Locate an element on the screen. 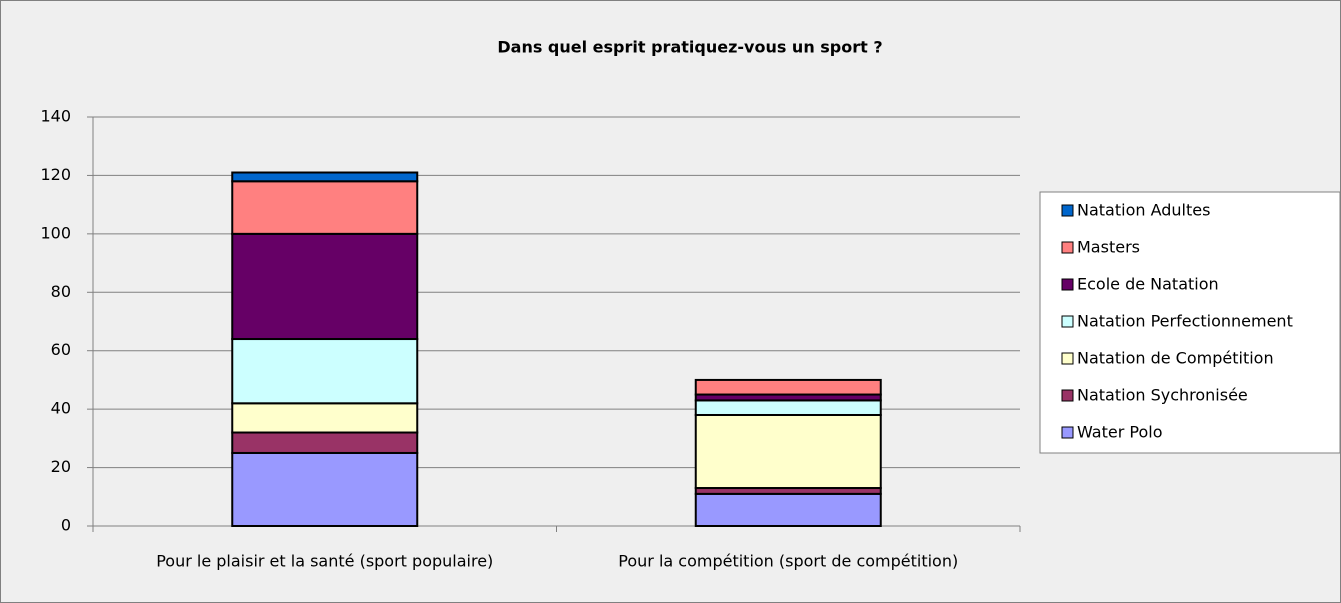 Image resolution: width=1341 pixels, height=603 pixels. legend-label: Masters is located at coordinates (1108, 247).